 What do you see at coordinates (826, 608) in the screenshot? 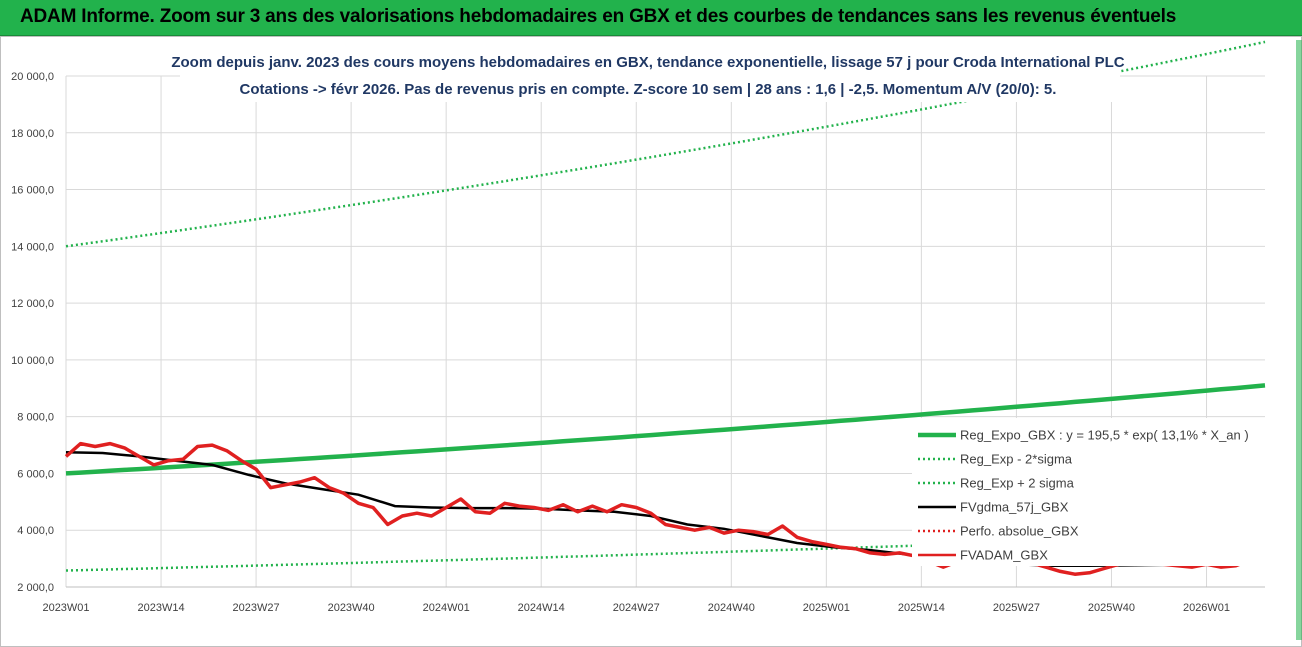
I see `x-tick-label: 2025W01` at bounding box center [826, 608].